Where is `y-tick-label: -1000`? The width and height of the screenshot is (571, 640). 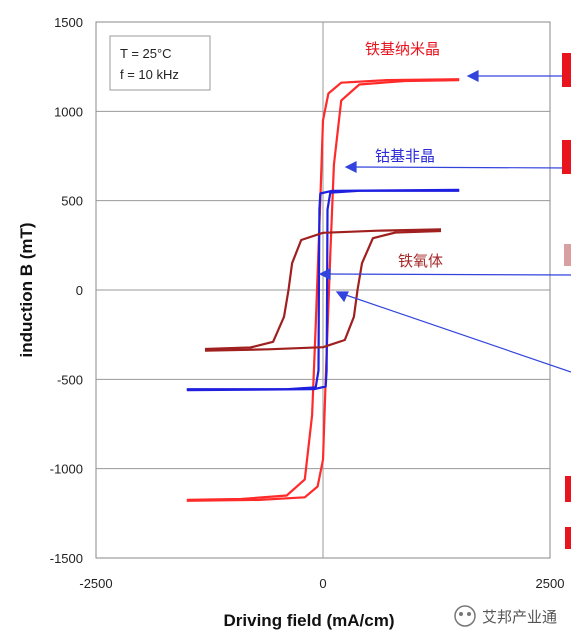 y-tick-label: -1000 is located at coordinates (66, 469).